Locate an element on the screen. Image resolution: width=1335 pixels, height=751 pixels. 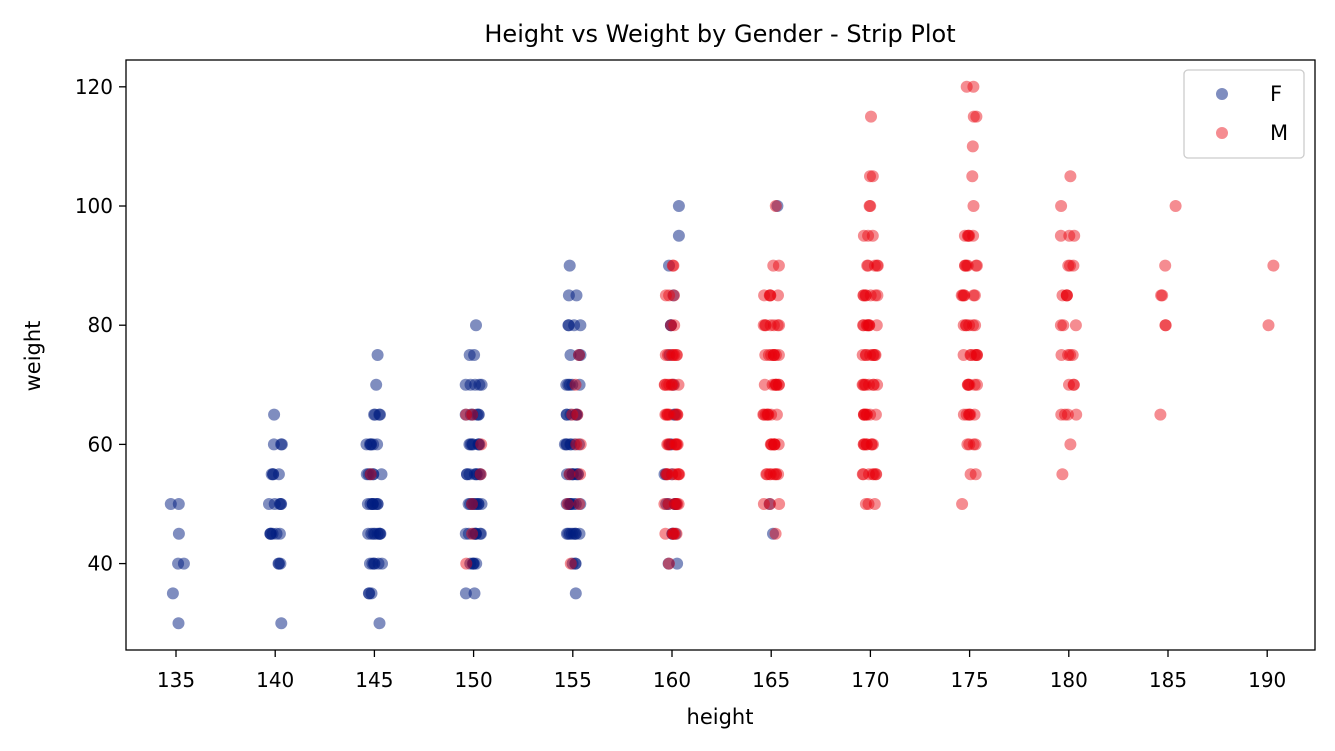
x-tick-label: 185 is located at coordinates (1168, 680).